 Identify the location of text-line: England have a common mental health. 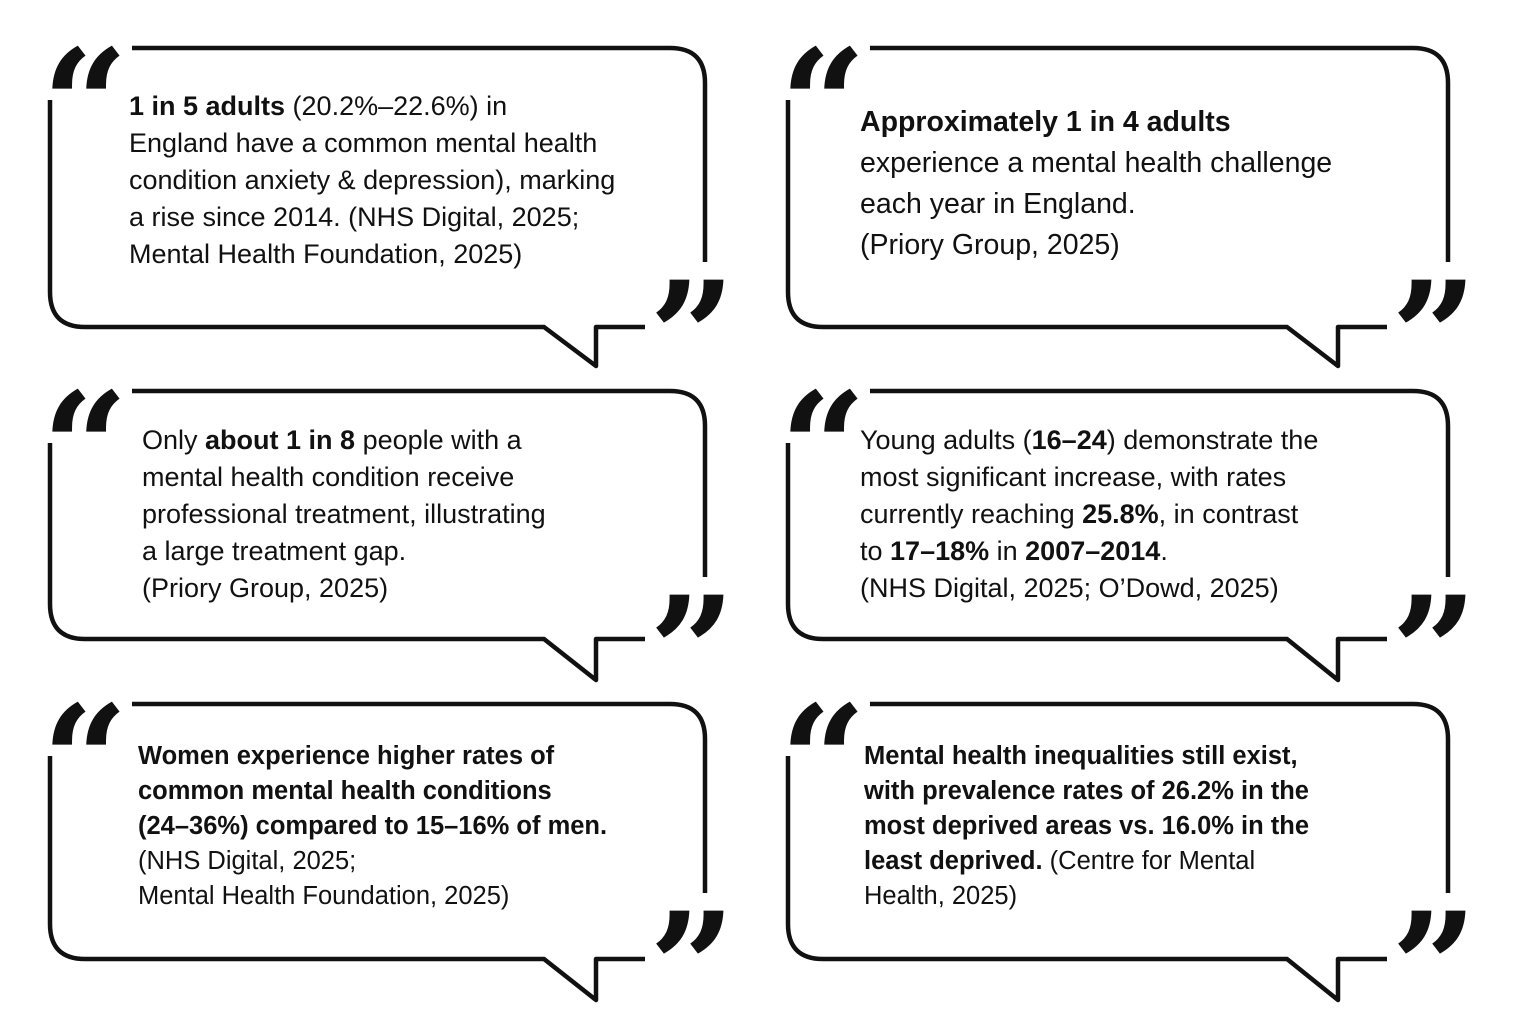
(399, 143).